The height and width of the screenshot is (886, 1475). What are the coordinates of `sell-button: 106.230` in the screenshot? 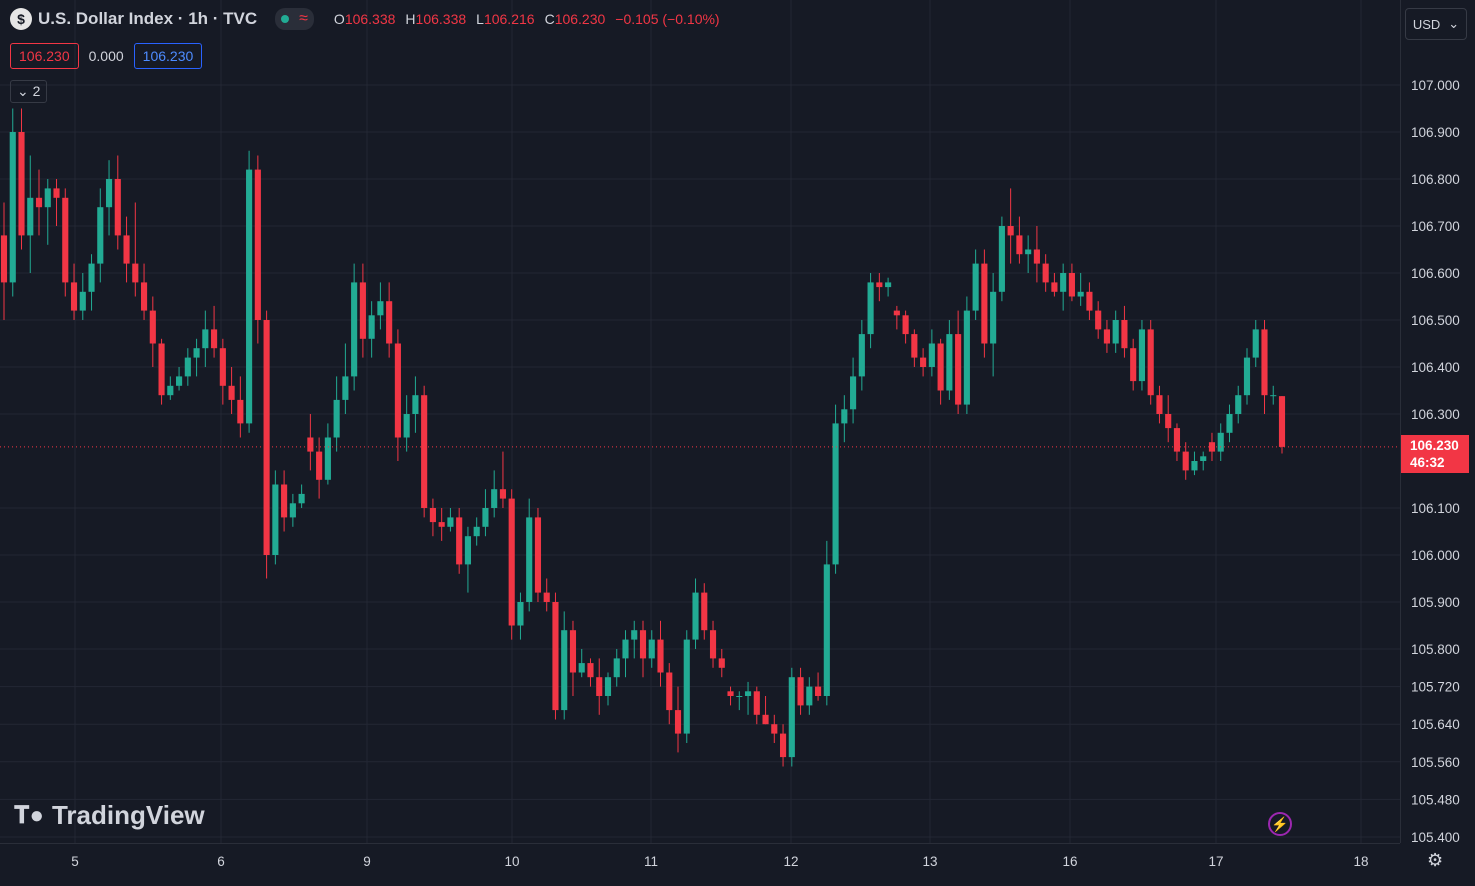 It's located at (44, 56).